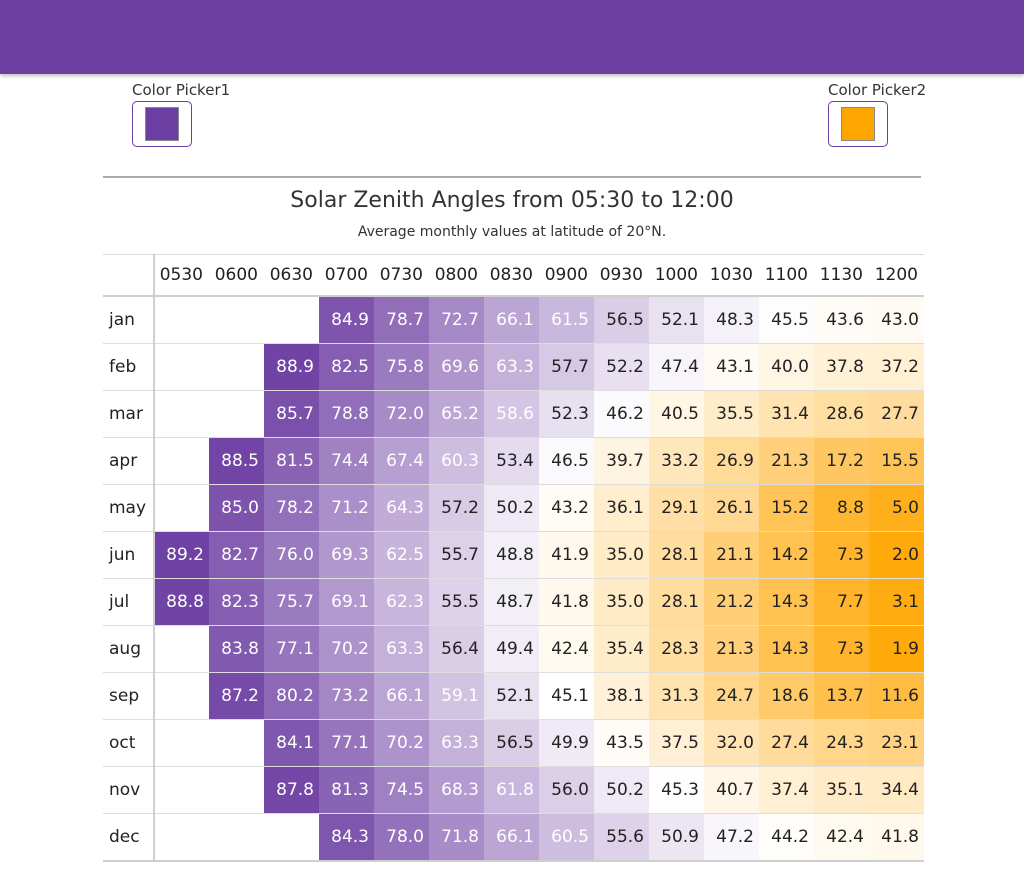 The height and width of the screenshot is (894, 1024). I want to click on heatmap-cell: 60.5, so click(566, 837).